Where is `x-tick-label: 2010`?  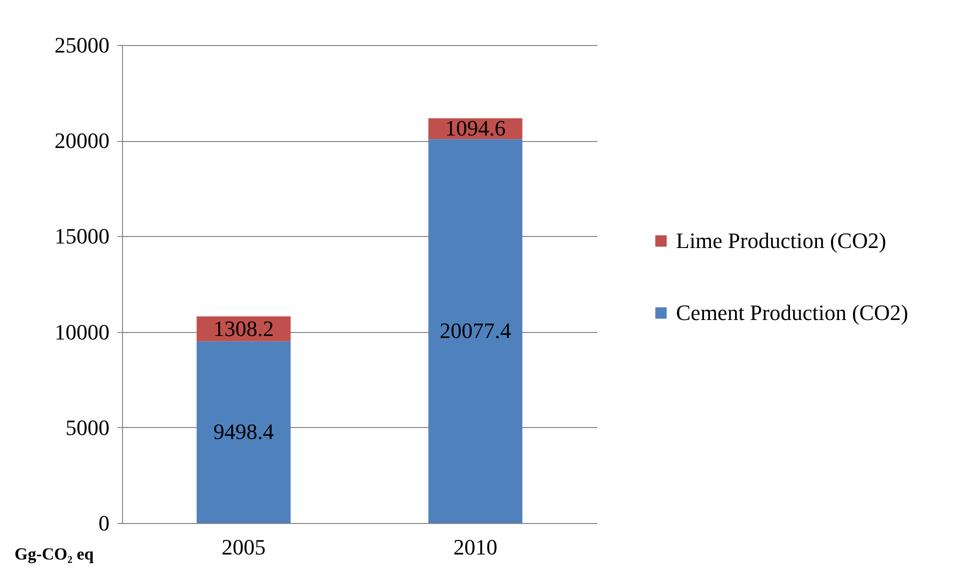
x-tick-label: 2010 is located at coordinates (475, 547).